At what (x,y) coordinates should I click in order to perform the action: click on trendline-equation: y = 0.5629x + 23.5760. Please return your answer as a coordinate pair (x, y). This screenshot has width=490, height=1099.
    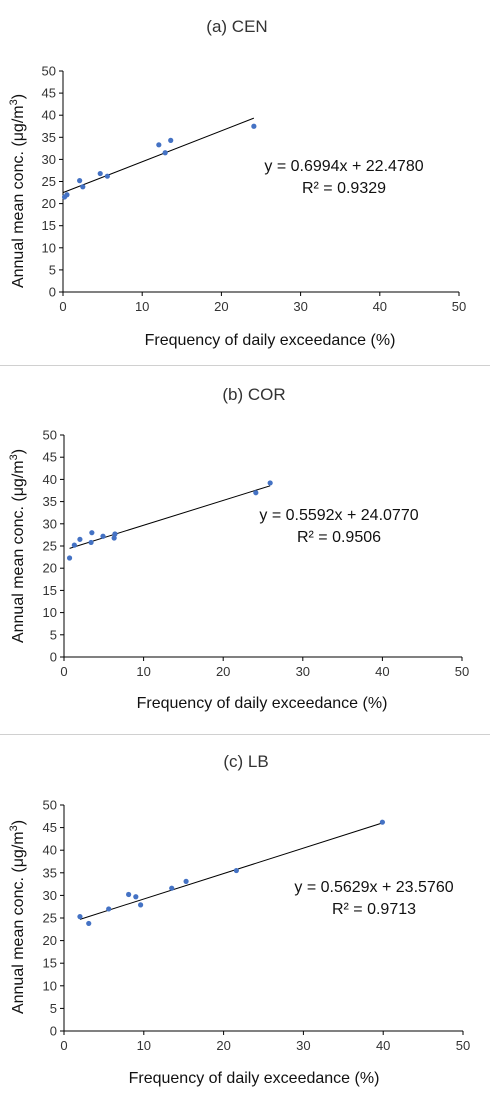
    Looking at the image, I should click on (373, 887).